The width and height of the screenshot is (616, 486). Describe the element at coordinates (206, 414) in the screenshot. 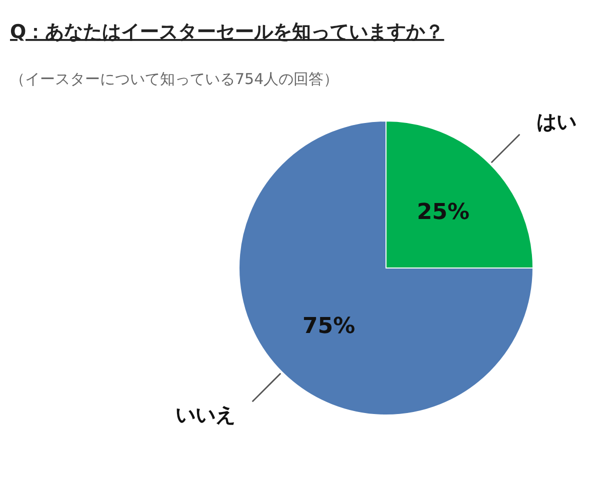

I see `slice-label: いいえ` at that location.